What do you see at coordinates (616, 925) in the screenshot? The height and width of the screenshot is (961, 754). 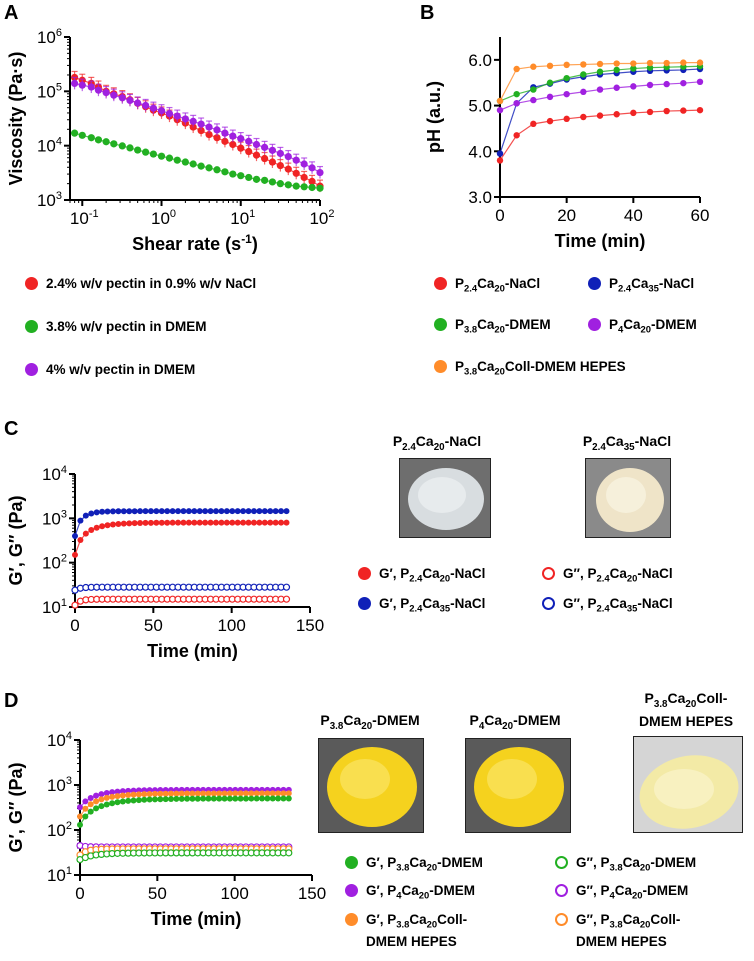 I see `legend-label-sub: 3.8` at bounding box center [616, 925].